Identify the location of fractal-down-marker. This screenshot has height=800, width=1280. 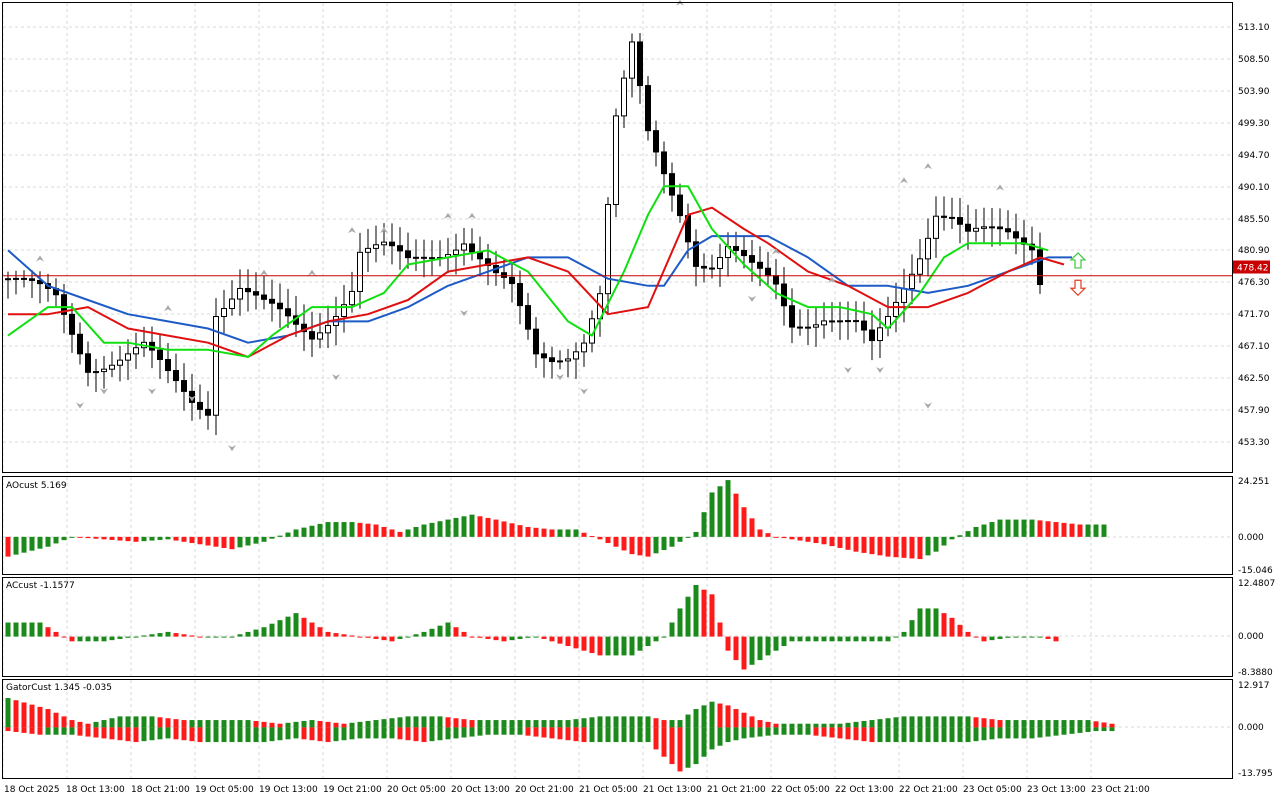
(928, 405).